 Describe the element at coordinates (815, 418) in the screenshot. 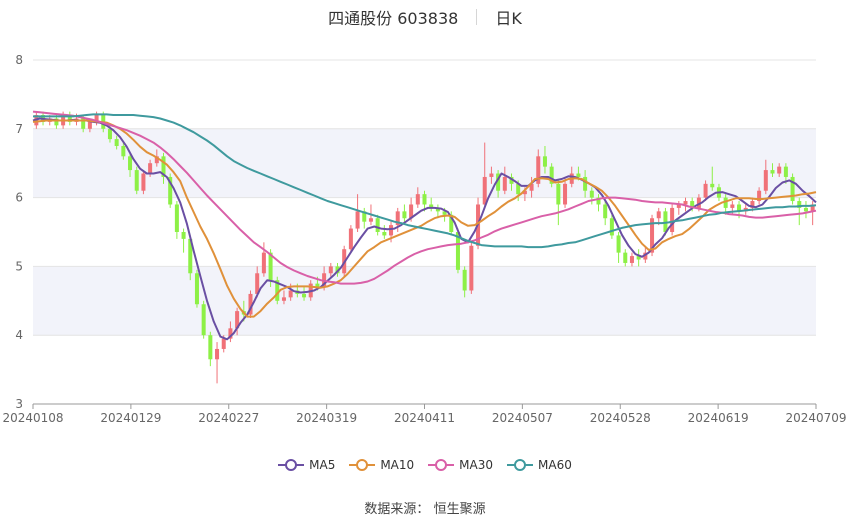

I see `x-tick-label: 20240709` at that location.